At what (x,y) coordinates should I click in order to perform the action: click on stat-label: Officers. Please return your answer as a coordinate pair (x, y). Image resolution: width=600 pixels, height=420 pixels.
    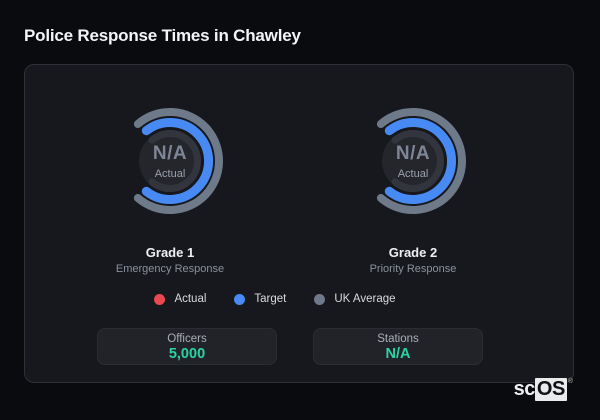
    Looking at the image, I should click on (187, 339).